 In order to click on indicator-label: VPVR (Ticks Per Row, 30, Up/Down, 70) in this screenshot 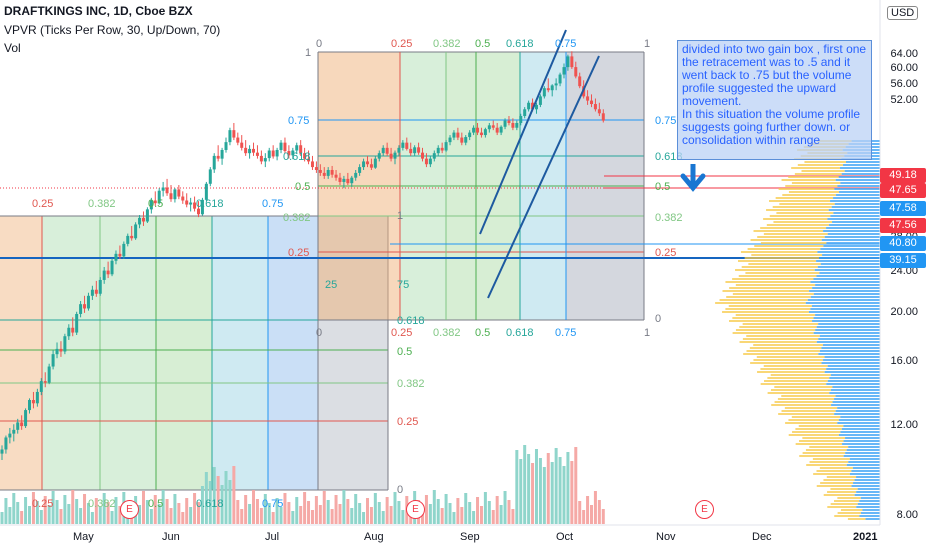, I will do `click(112, 30)`.